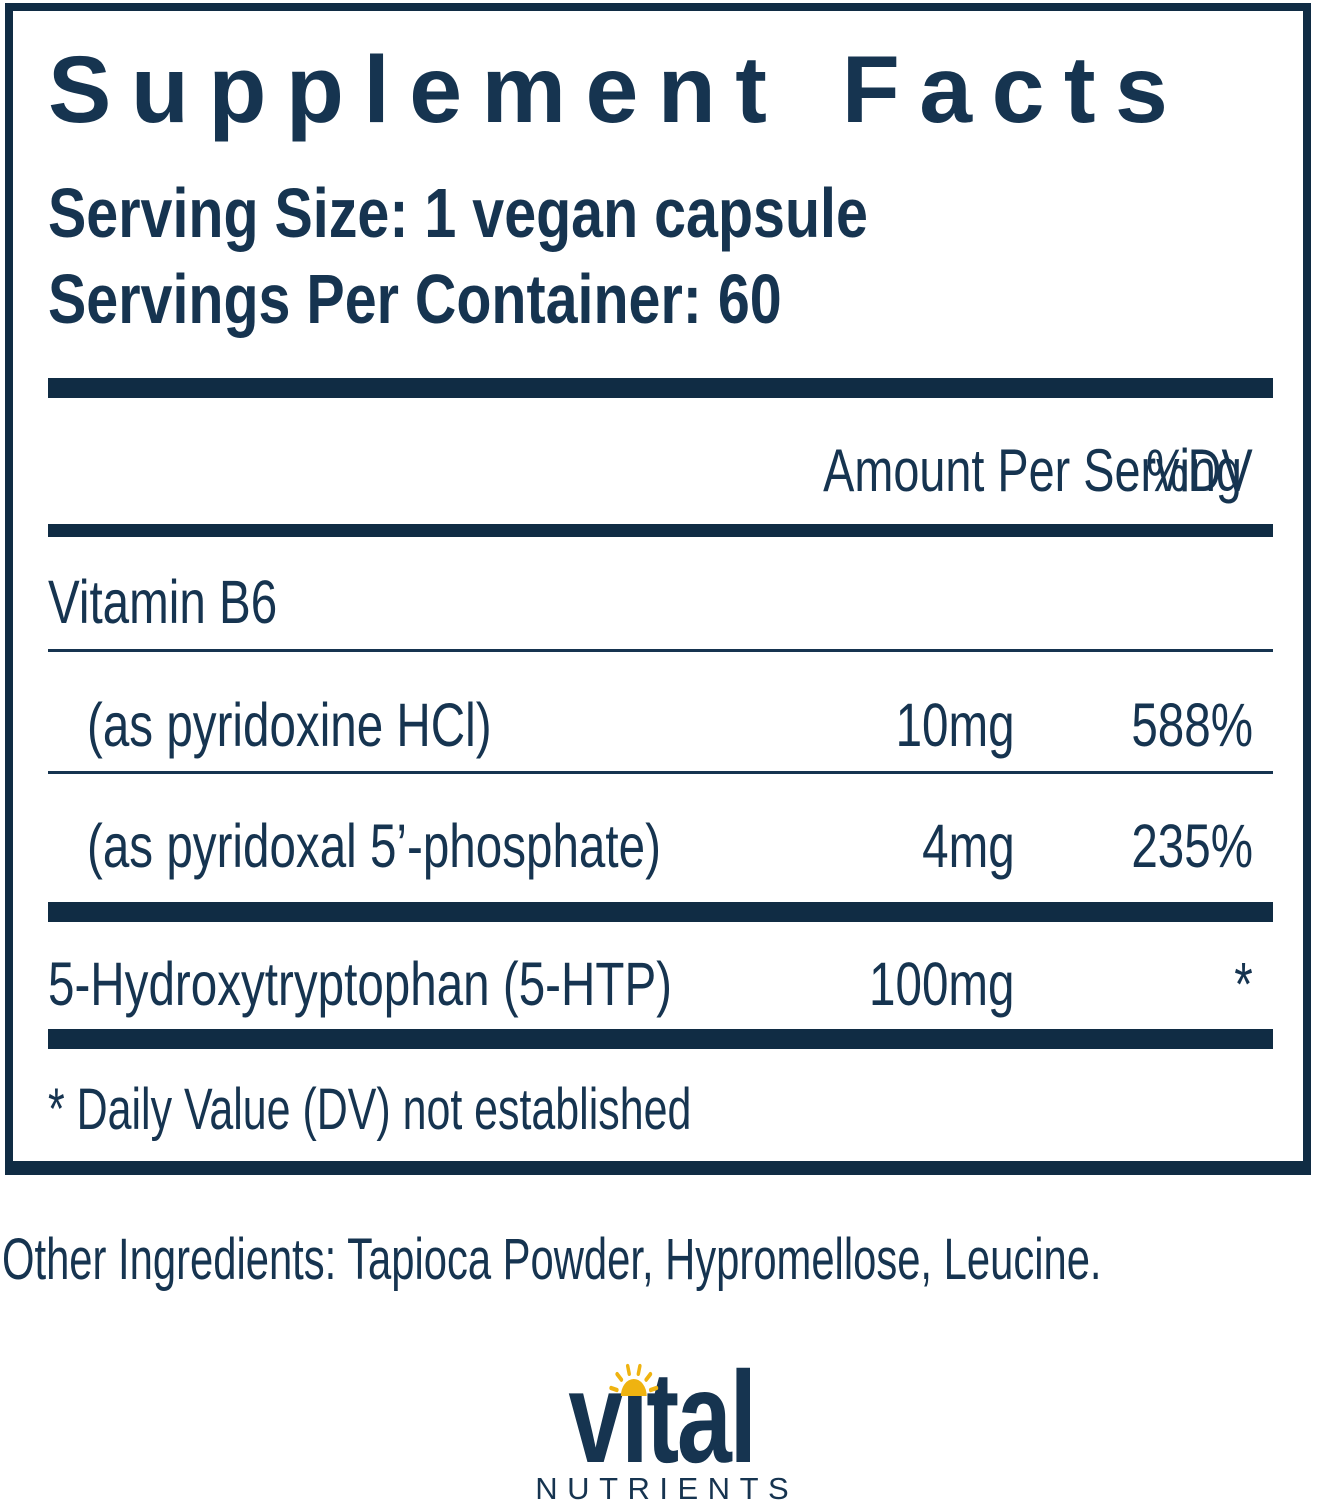  I want to click on ingredient-dv: *, so click(1243, 984).